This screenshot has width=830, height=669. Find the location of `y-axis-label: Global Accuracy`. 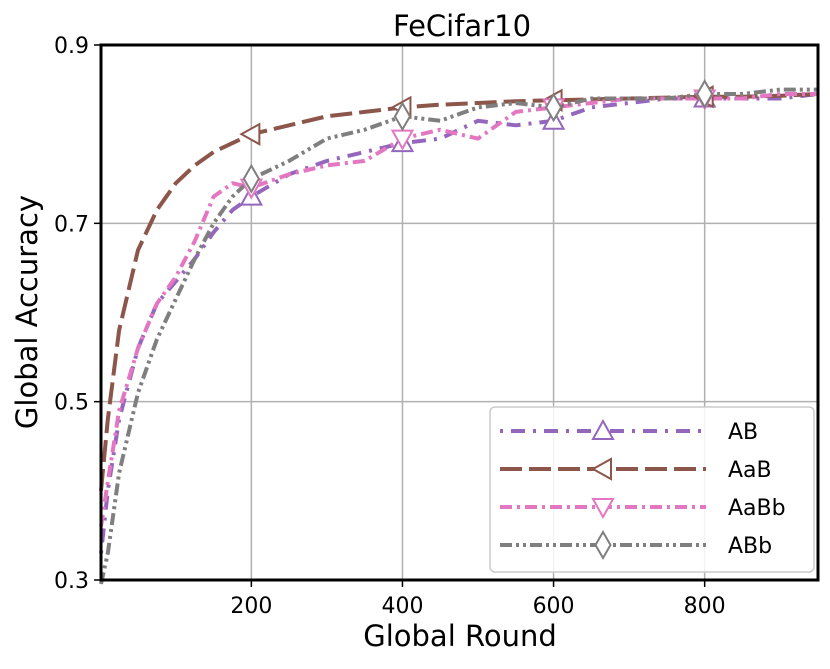

y-axis-label: Global Accuracy is located at coordinates (27, 312).